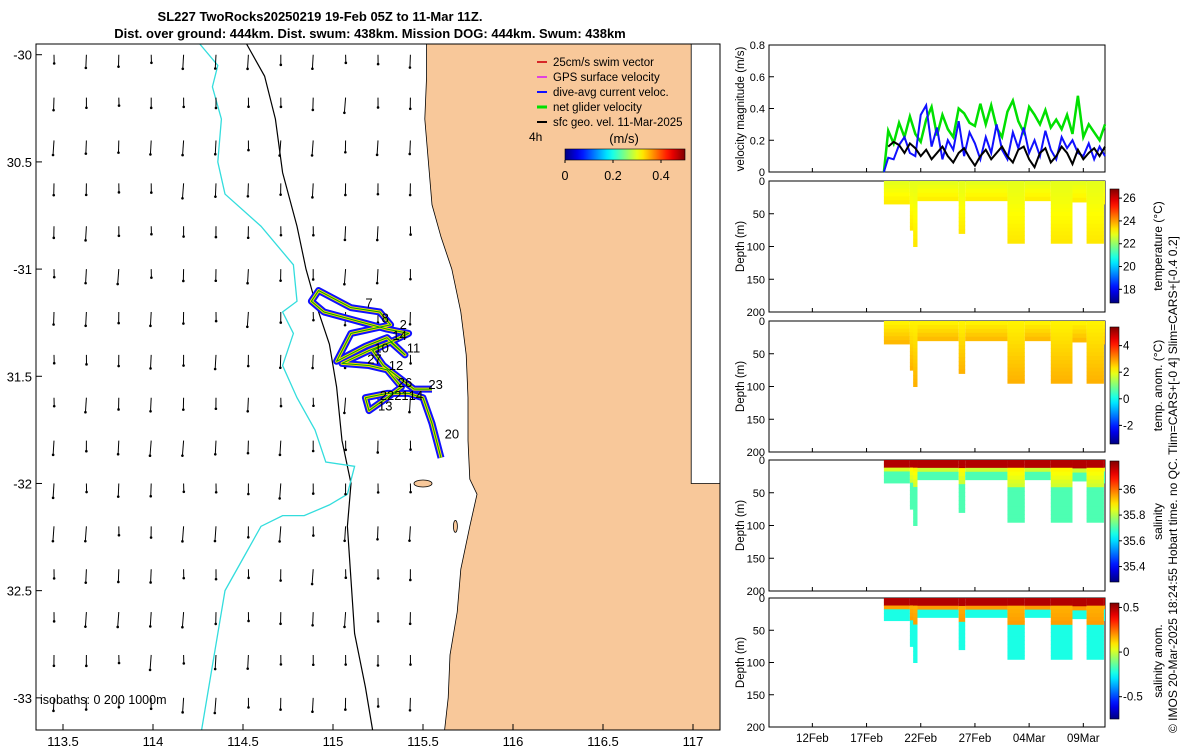 The image size is (1200, 750). What do you see at coordinates (1158, 246) in the screenshot?
I see `section-colorbar-label: temperature (°C)` at bounding box center [1158, 246].